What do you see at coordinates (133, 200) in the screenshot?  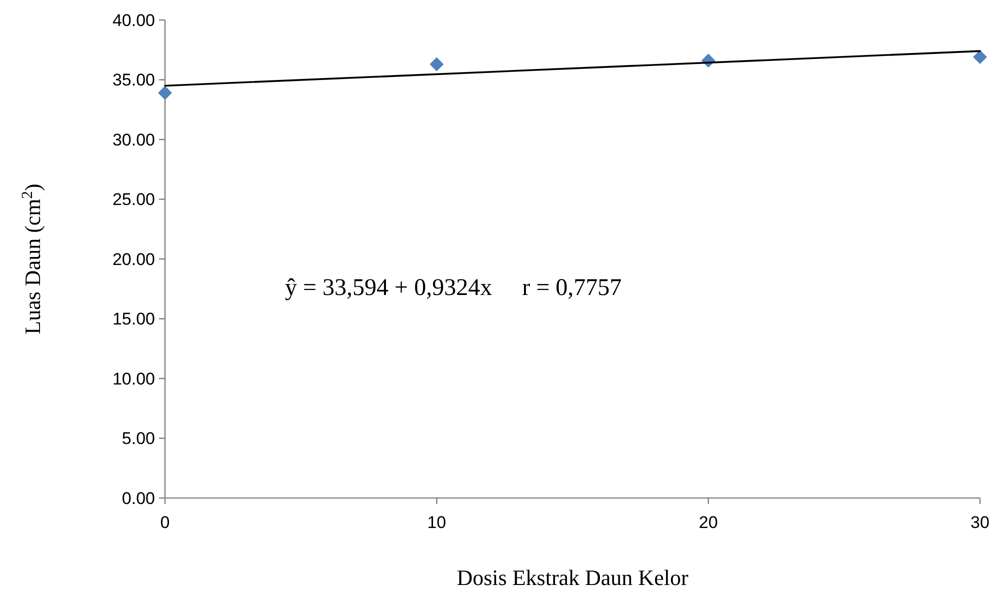 I see `y-tick-label: 25.00` at bounding box center [133, 200].